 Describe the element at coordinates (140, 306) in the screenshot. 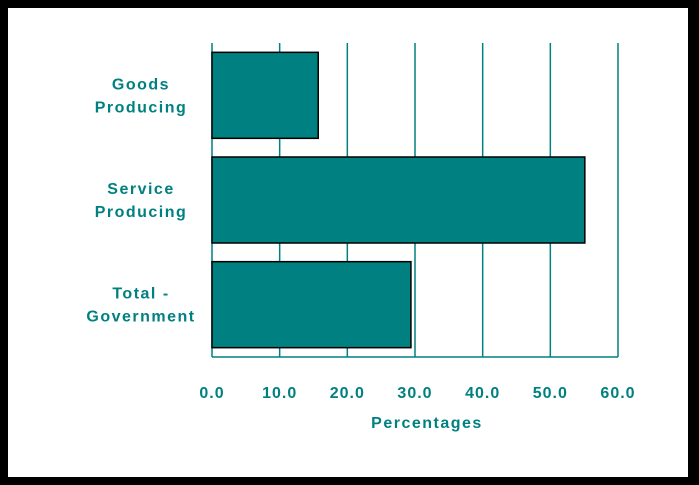

I see `category-label: Total -Government` at that location.